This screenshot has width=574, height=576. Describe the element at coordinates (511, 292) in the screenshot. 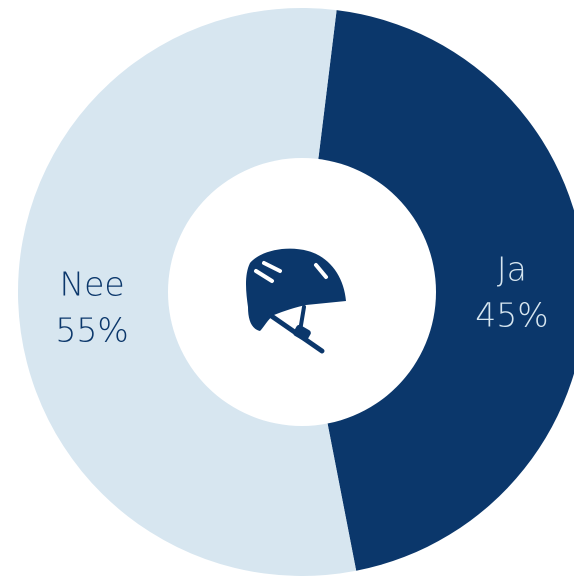

I see `slice-label-ja: Ja 45%` at that location.